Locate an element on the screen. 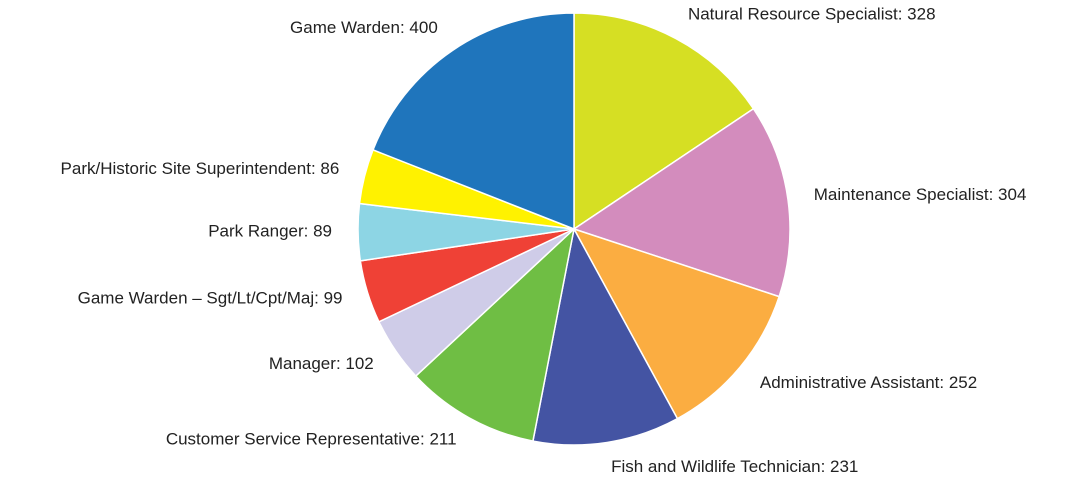 Image resolution: width=1073 pixels, height=491 pixels. slice-label: Fish and Wildlife Technician: 231 is located at coordinates (734, 467).